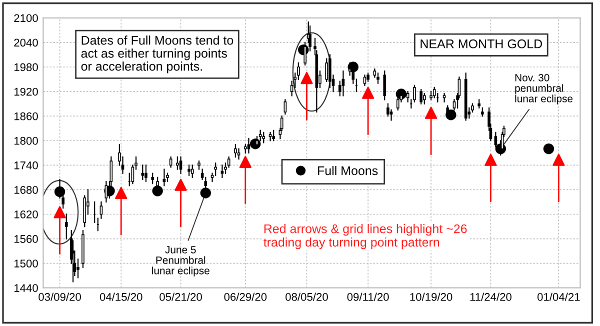 Image resolution: width=600 pixels, height=326 pixels. What do you see at coordinates (558, 296) in the screenshot?
I see `x-tick-label: 01/04/21` at bounding box center [558, 296].